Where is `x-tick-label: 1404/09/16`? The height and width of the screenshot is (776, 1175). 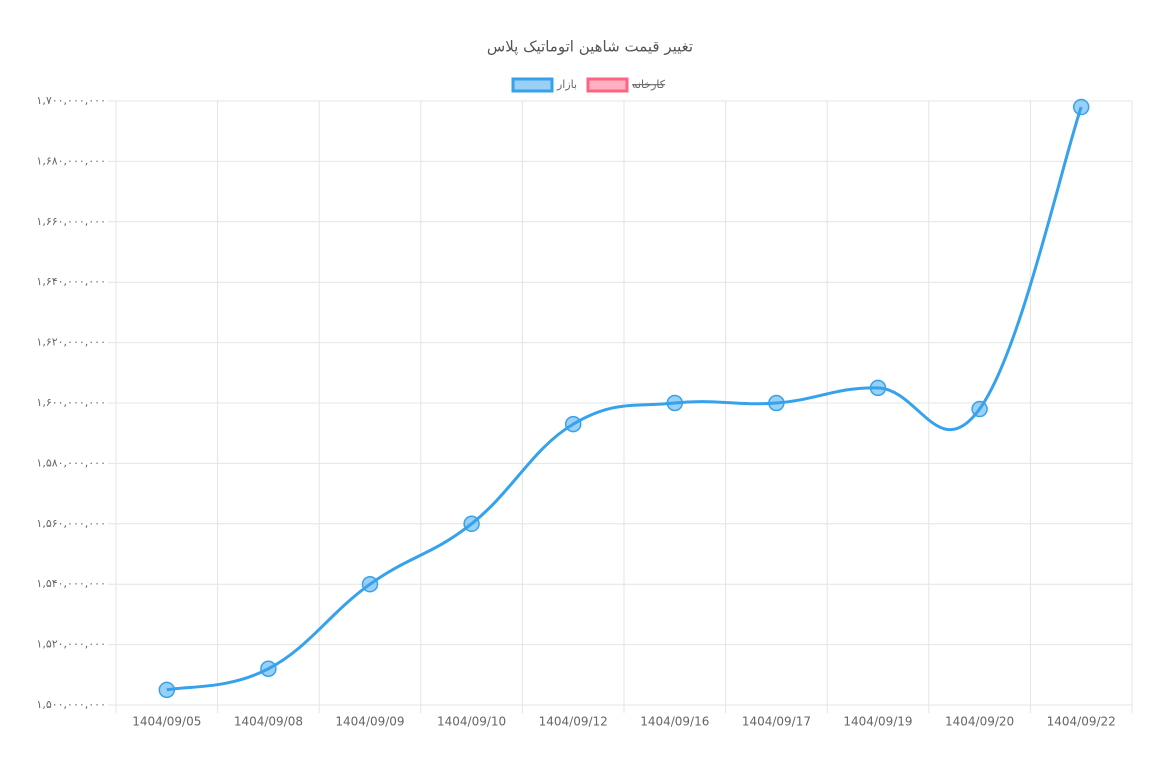
x-tick-label: 1404/09/16 is located at coordinates (674, 722).